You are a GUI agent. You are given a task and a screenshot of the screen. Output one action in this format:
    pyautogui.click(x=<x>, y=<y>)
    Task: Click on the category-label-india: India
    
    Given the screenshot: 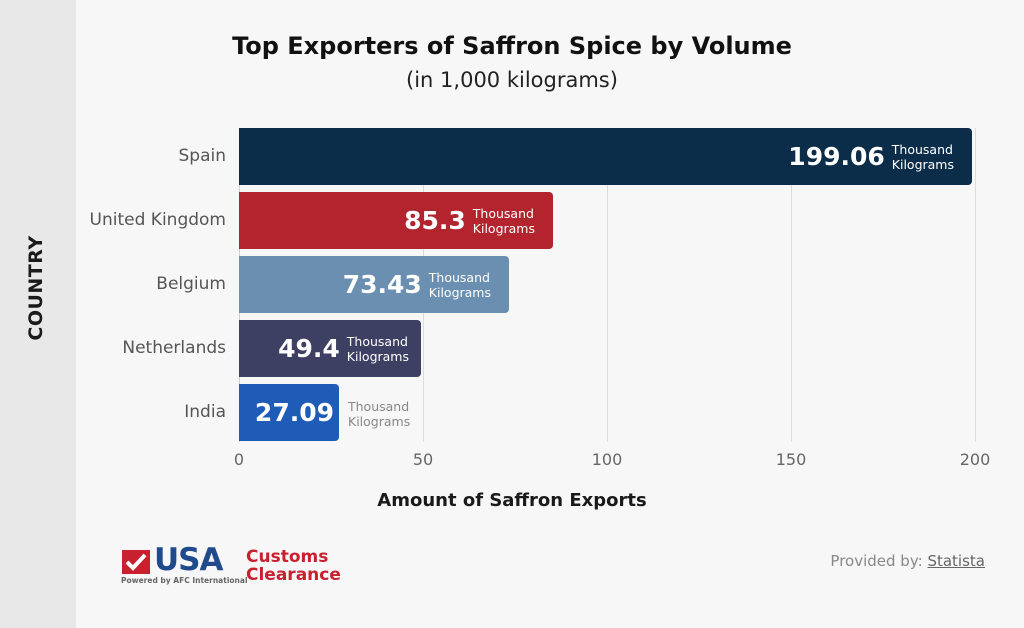 What is the action you would take?
    pyautogui.click(x=205, y=412)
    